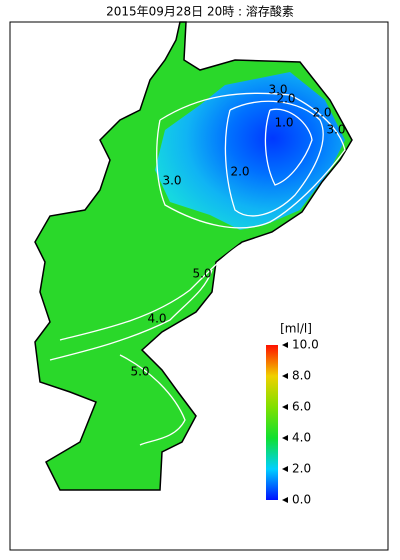 The width and height of the screenshot is (400, 560). Describe the element at coordinates (301, 500) in the screenshot. I see `colorbar-tick-label: 0.0` at that location.